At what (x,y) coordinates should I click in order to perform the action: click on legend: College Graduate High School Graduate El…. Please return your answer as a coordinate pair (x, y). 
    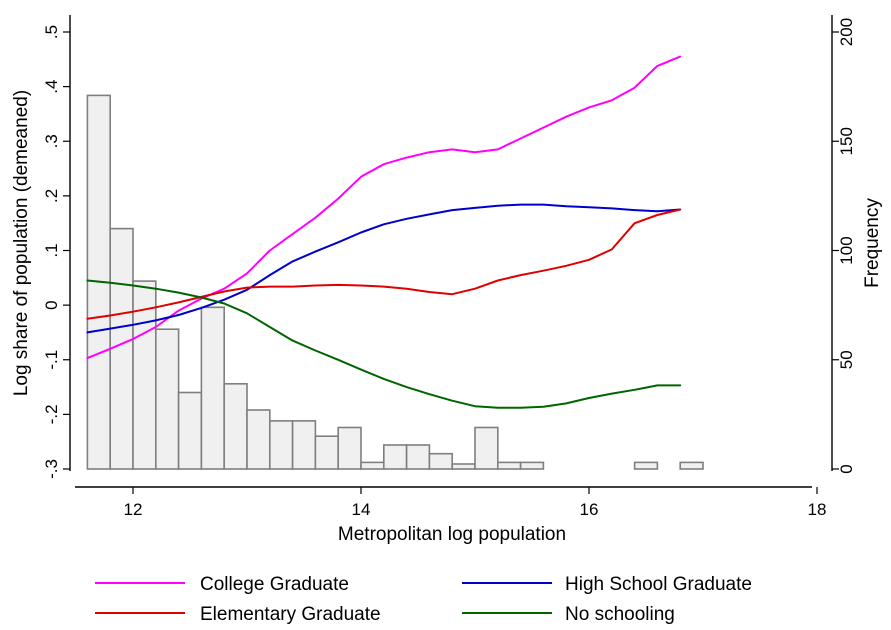
    Looking at the image, I should click on (423, 599).